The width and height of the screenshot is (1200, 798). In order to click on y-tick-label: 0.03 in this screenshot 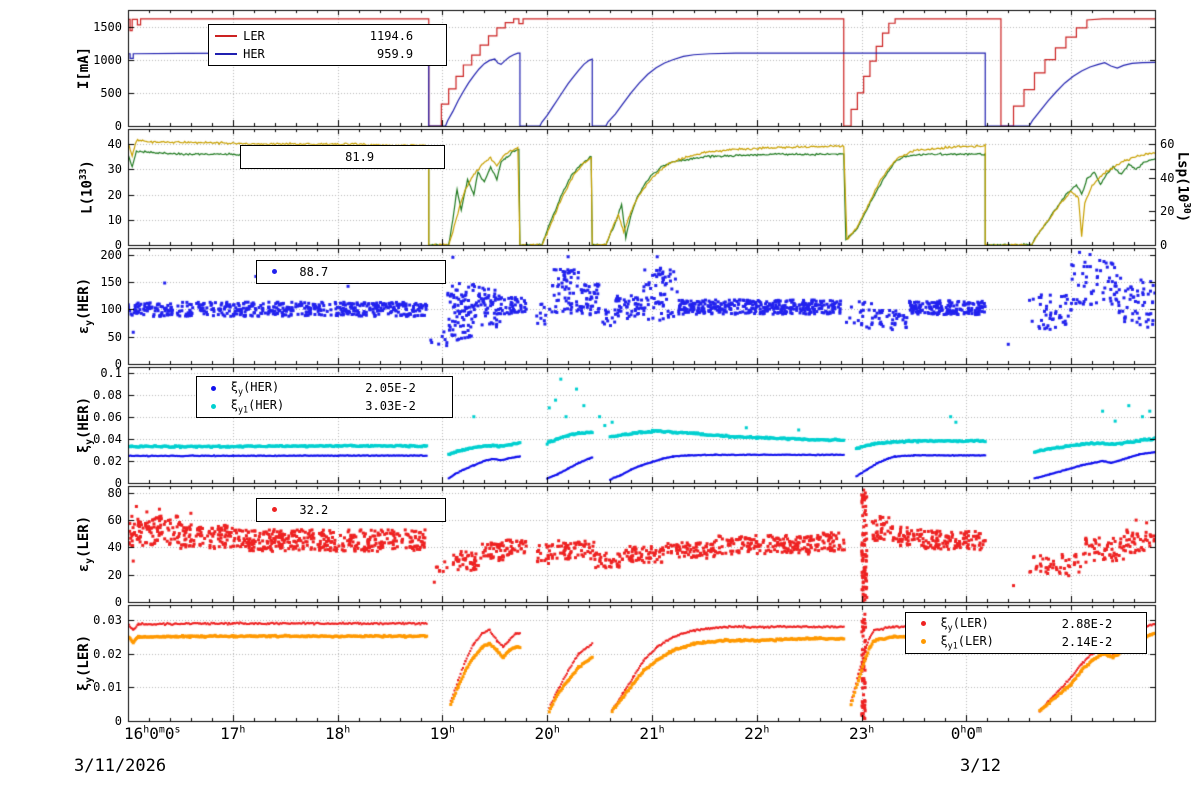, I will do `click(107, 620)`.